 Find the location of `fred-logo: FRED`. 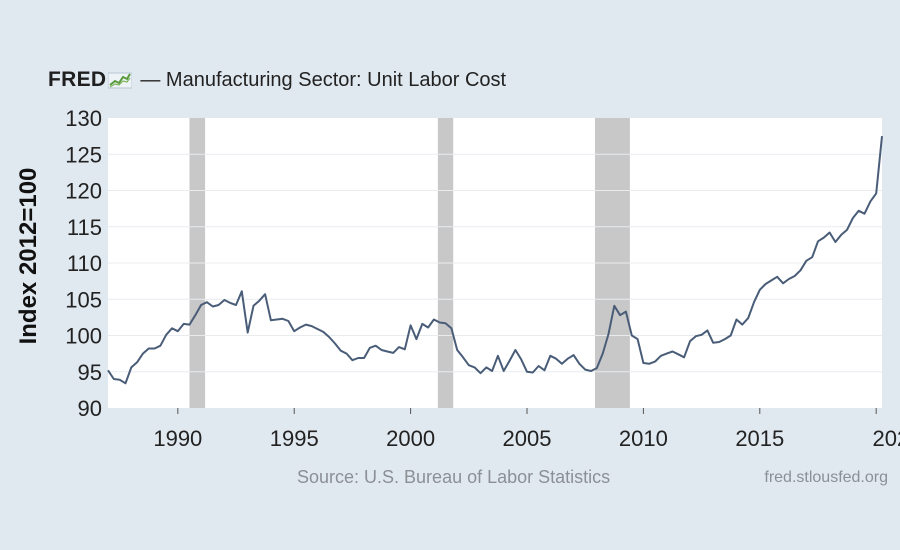

fred-logo: FRED is located at coordinates (90, 80).